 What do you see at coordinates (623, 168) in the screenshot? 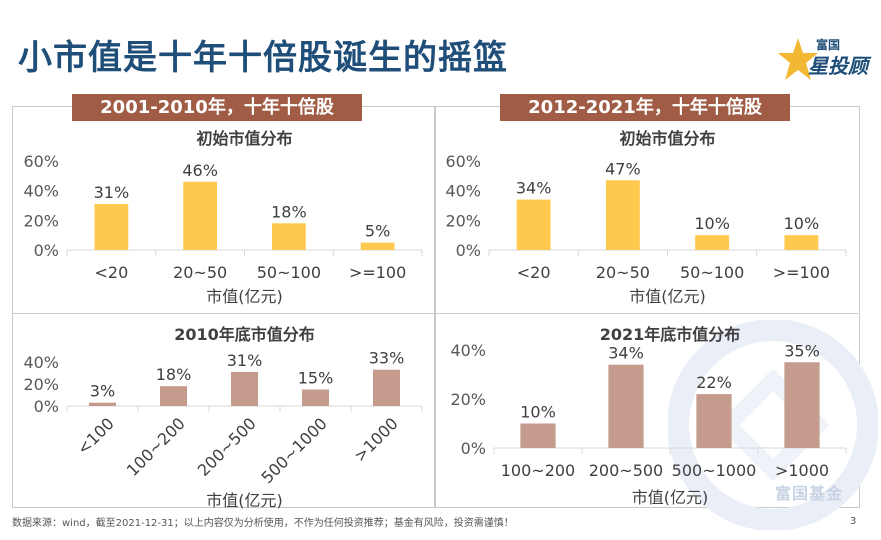
I see `data-label: 47%` at bounding box center [623, 168].